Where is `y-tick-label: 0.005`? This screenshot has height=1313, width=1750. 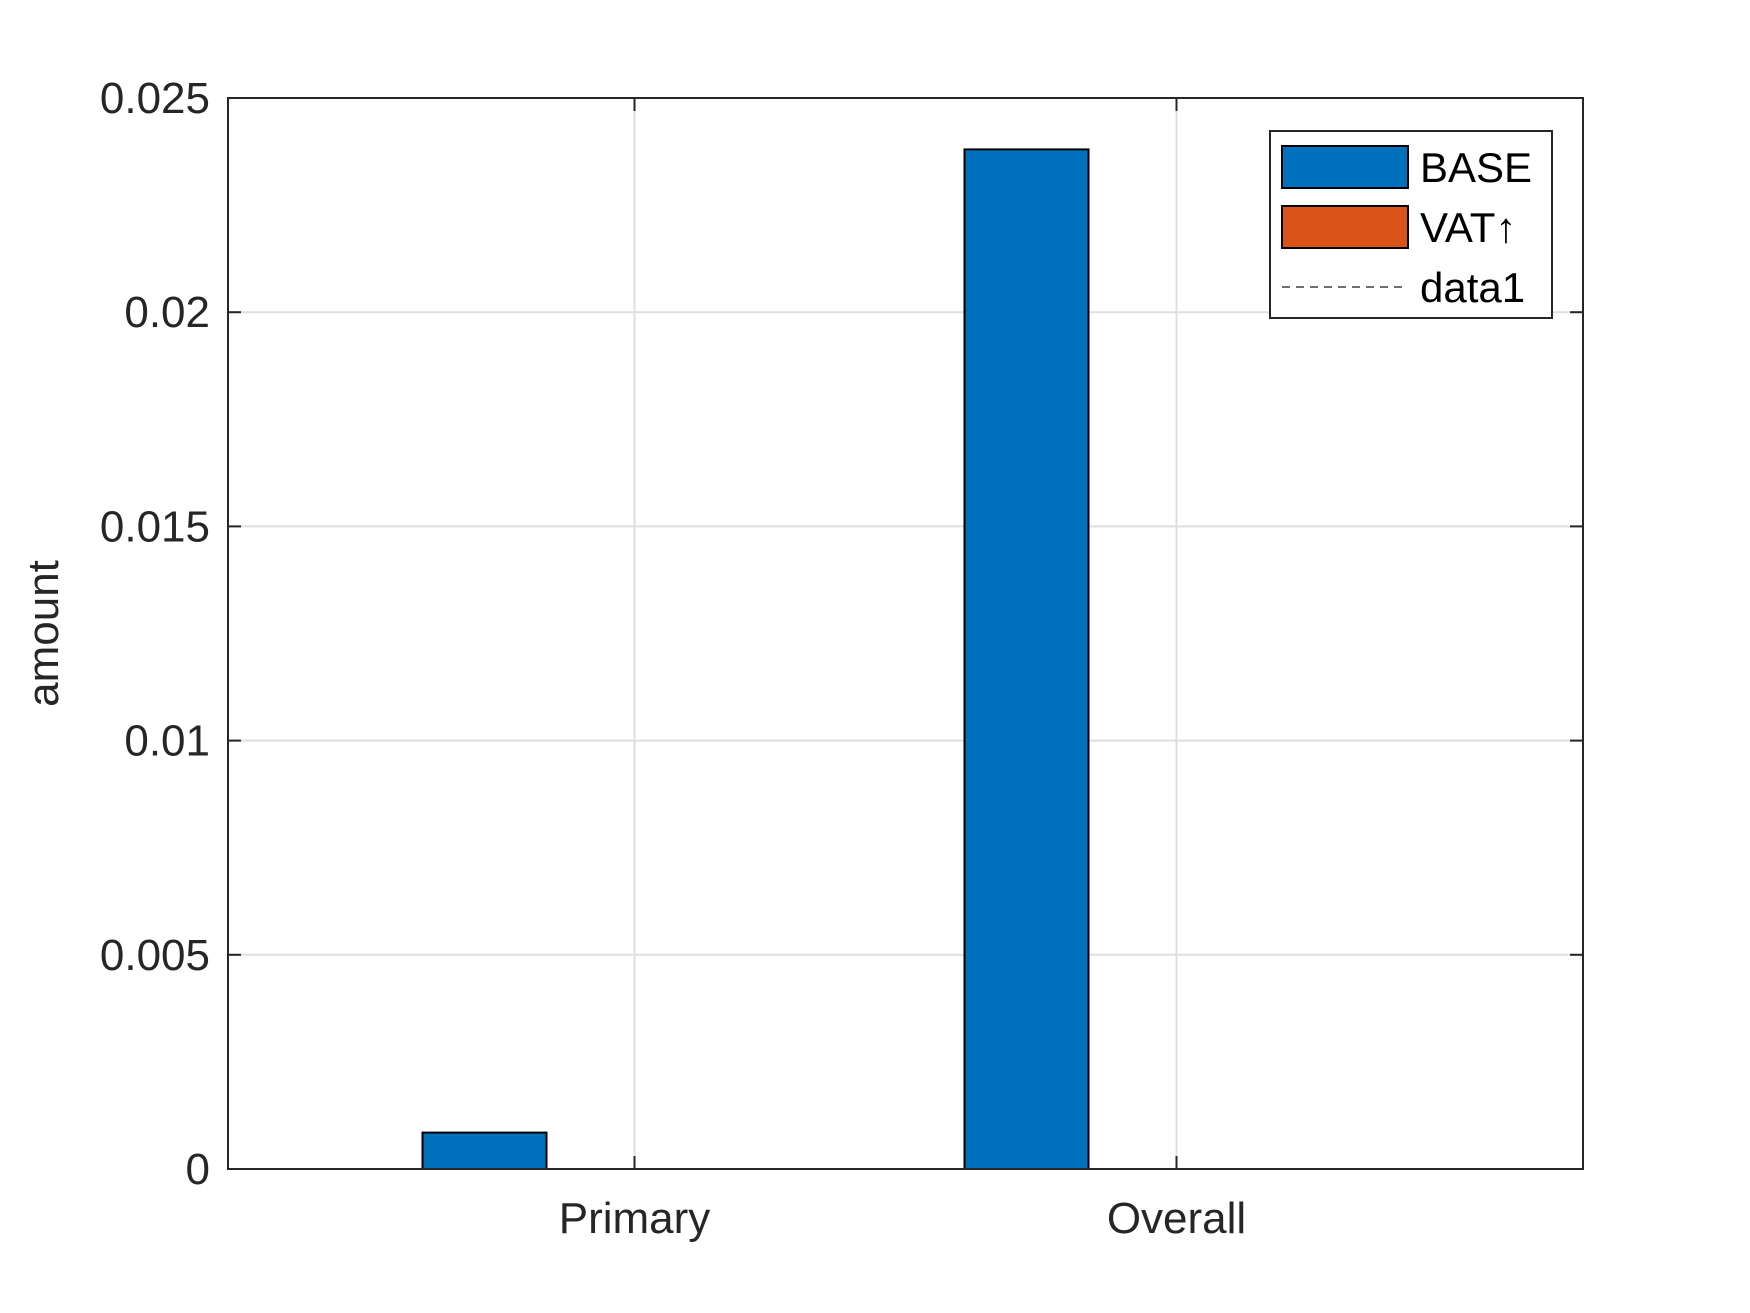 y-tick-label: 0.005 is located at coordinates (155, 955).